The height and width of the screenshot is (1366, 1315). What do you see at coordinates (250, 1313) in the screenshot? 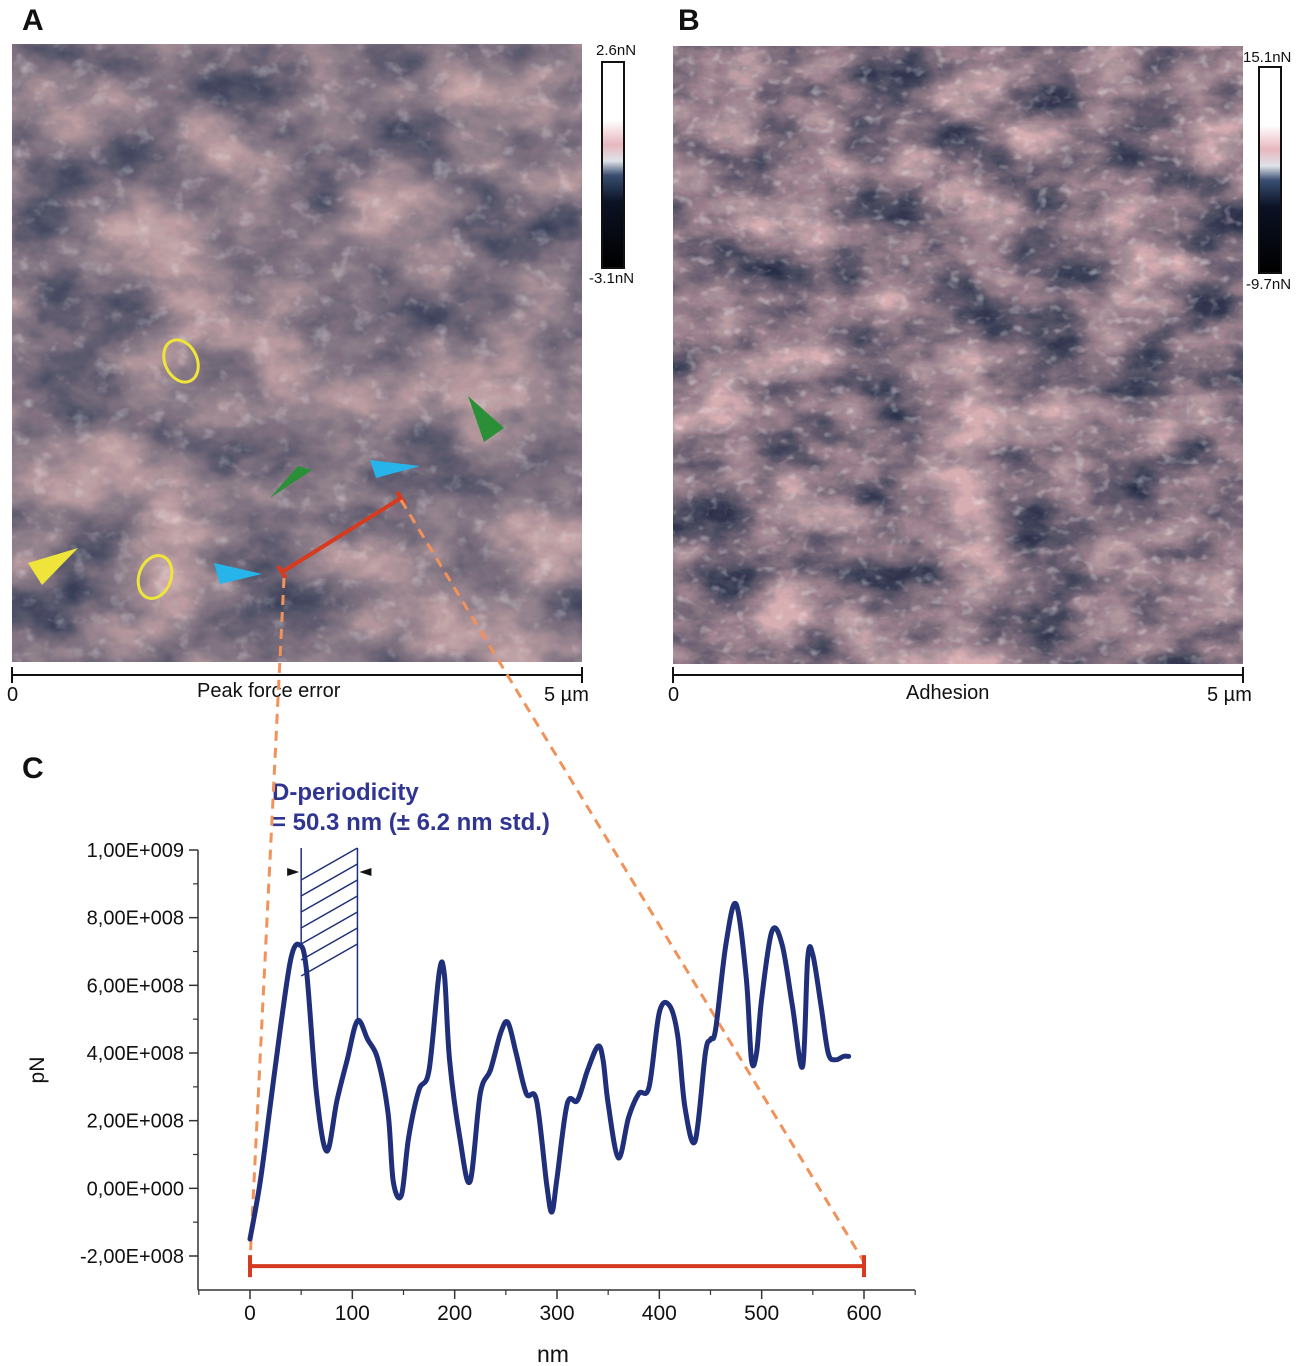
I see `x-tick-label: 0` at bounding box center [250, 1313].